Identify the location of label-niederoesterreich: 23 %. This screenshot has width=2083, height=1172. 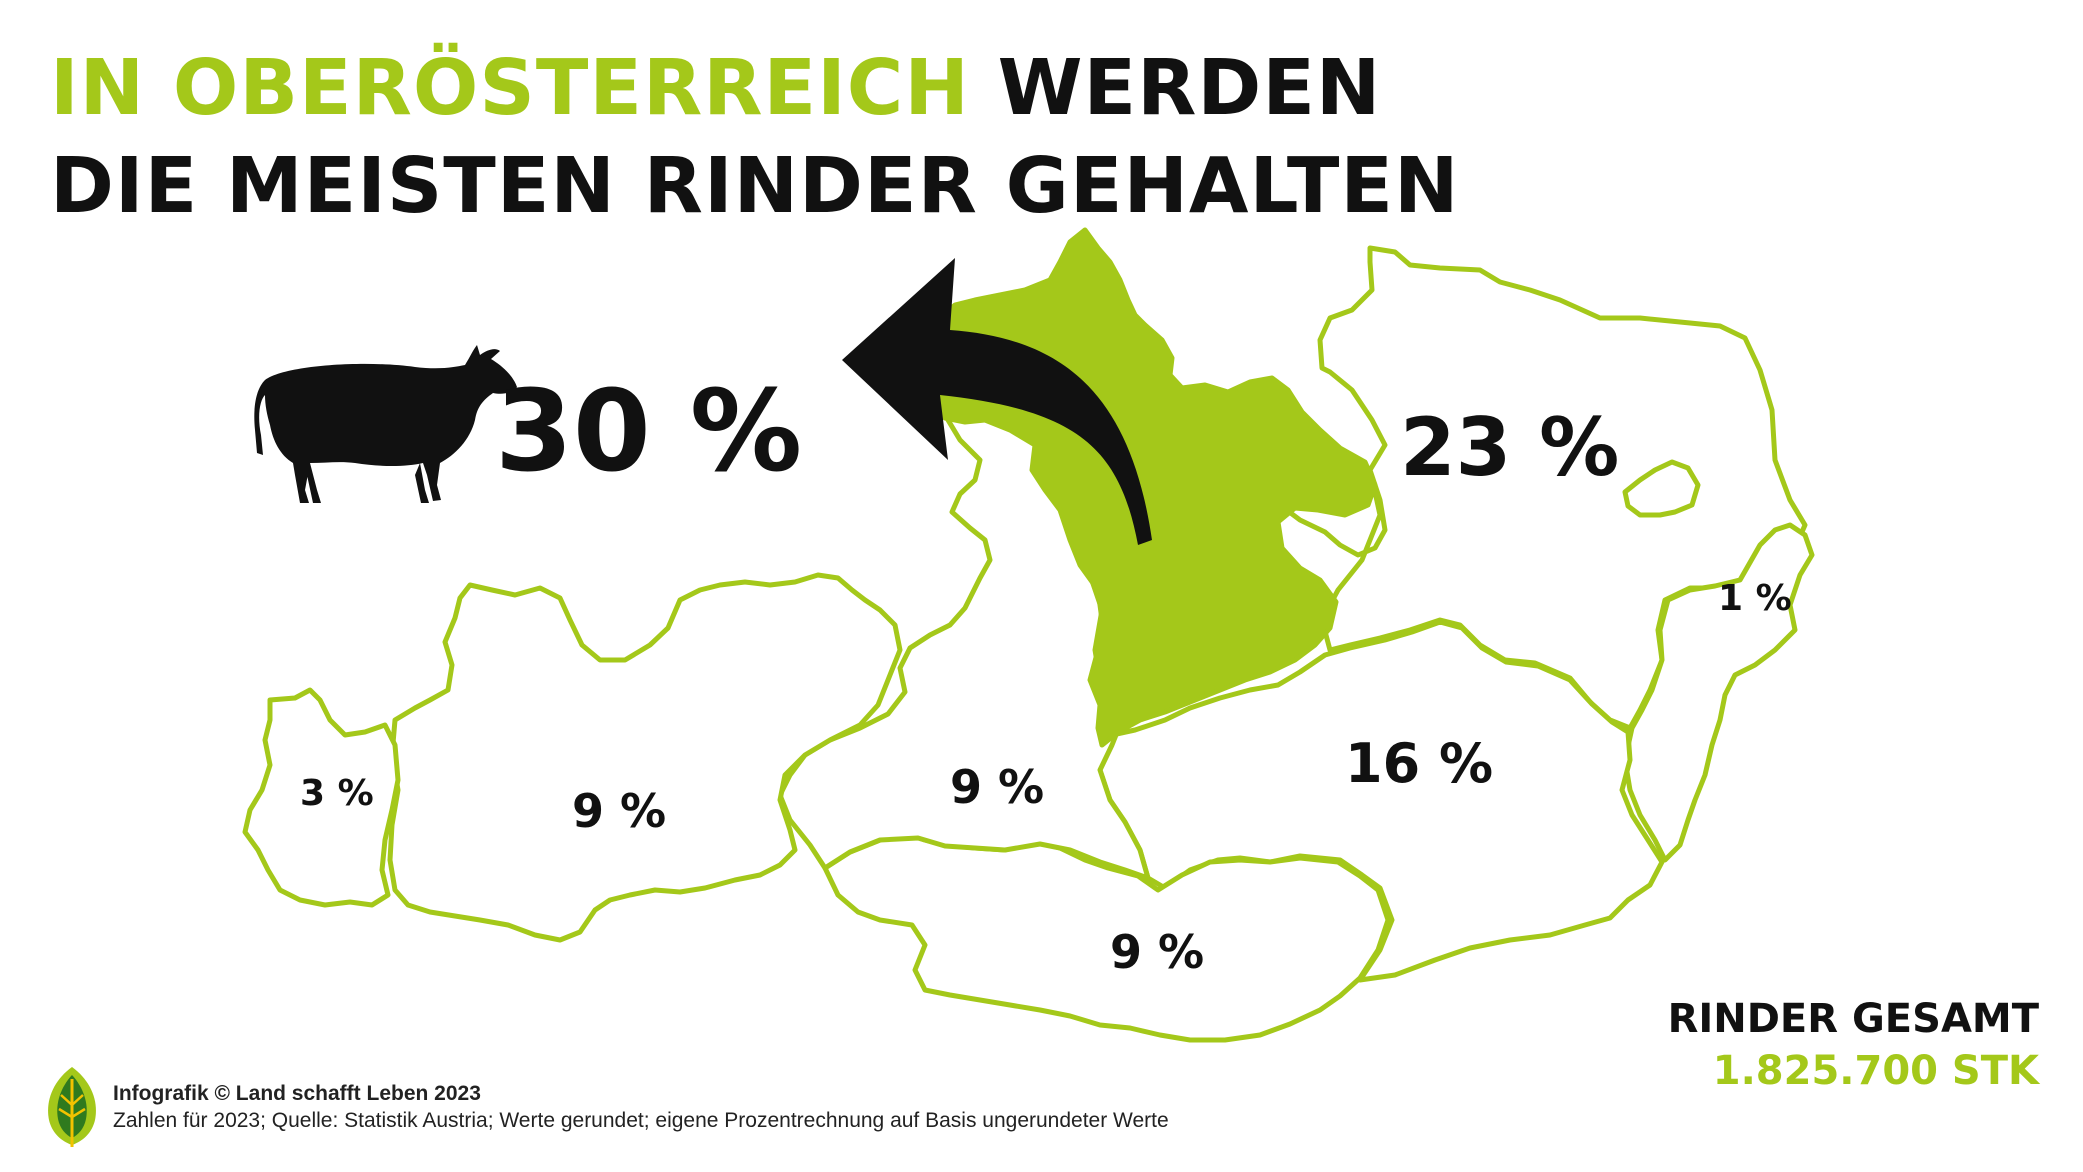
(1509, 447).